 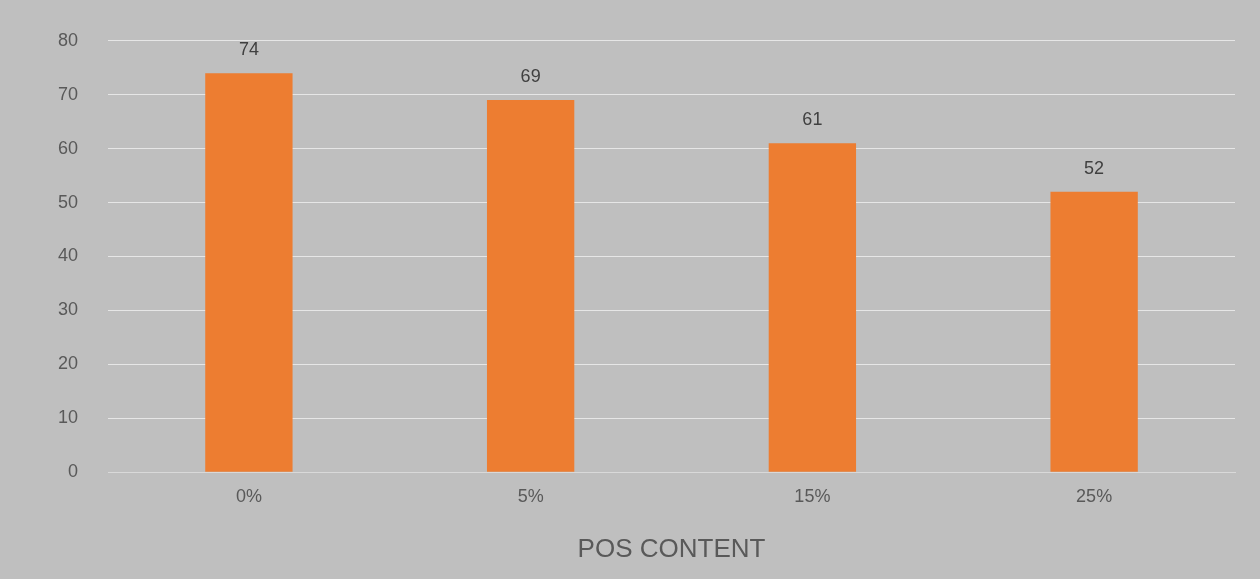 I want to click on y-tick-label: 10, so click(x=68, y=417).